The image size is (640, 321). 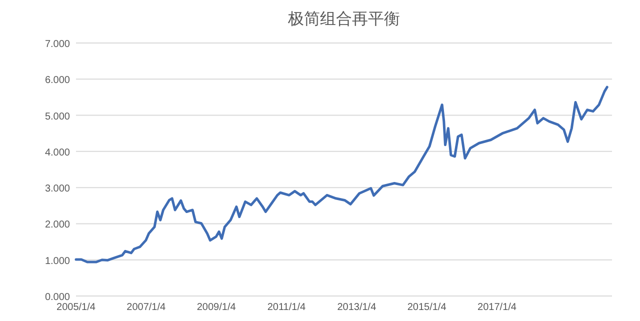 What do you see at coordinates (146, 307) in the screenshot?
I see `x-tick-label: 2007/1/4` at bounding box center [146, 307].